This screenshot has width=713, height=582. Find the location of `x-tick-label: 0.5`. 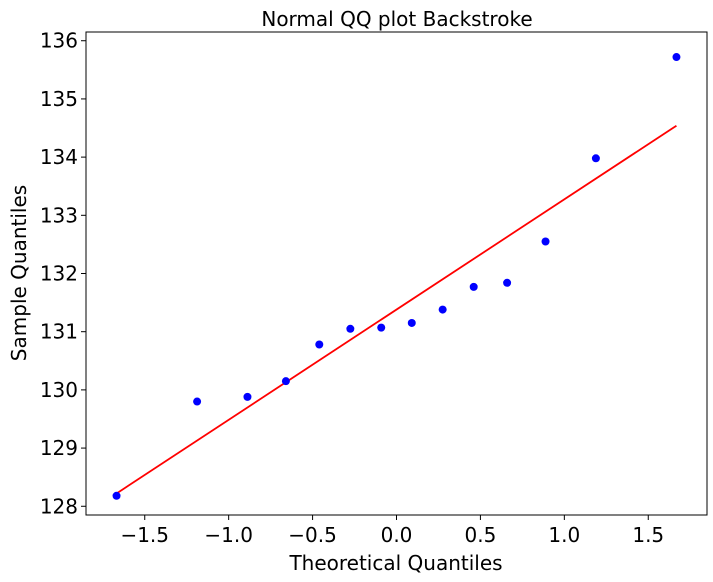

x-tick-label: 0.5 is located at coordinates (481, 535).